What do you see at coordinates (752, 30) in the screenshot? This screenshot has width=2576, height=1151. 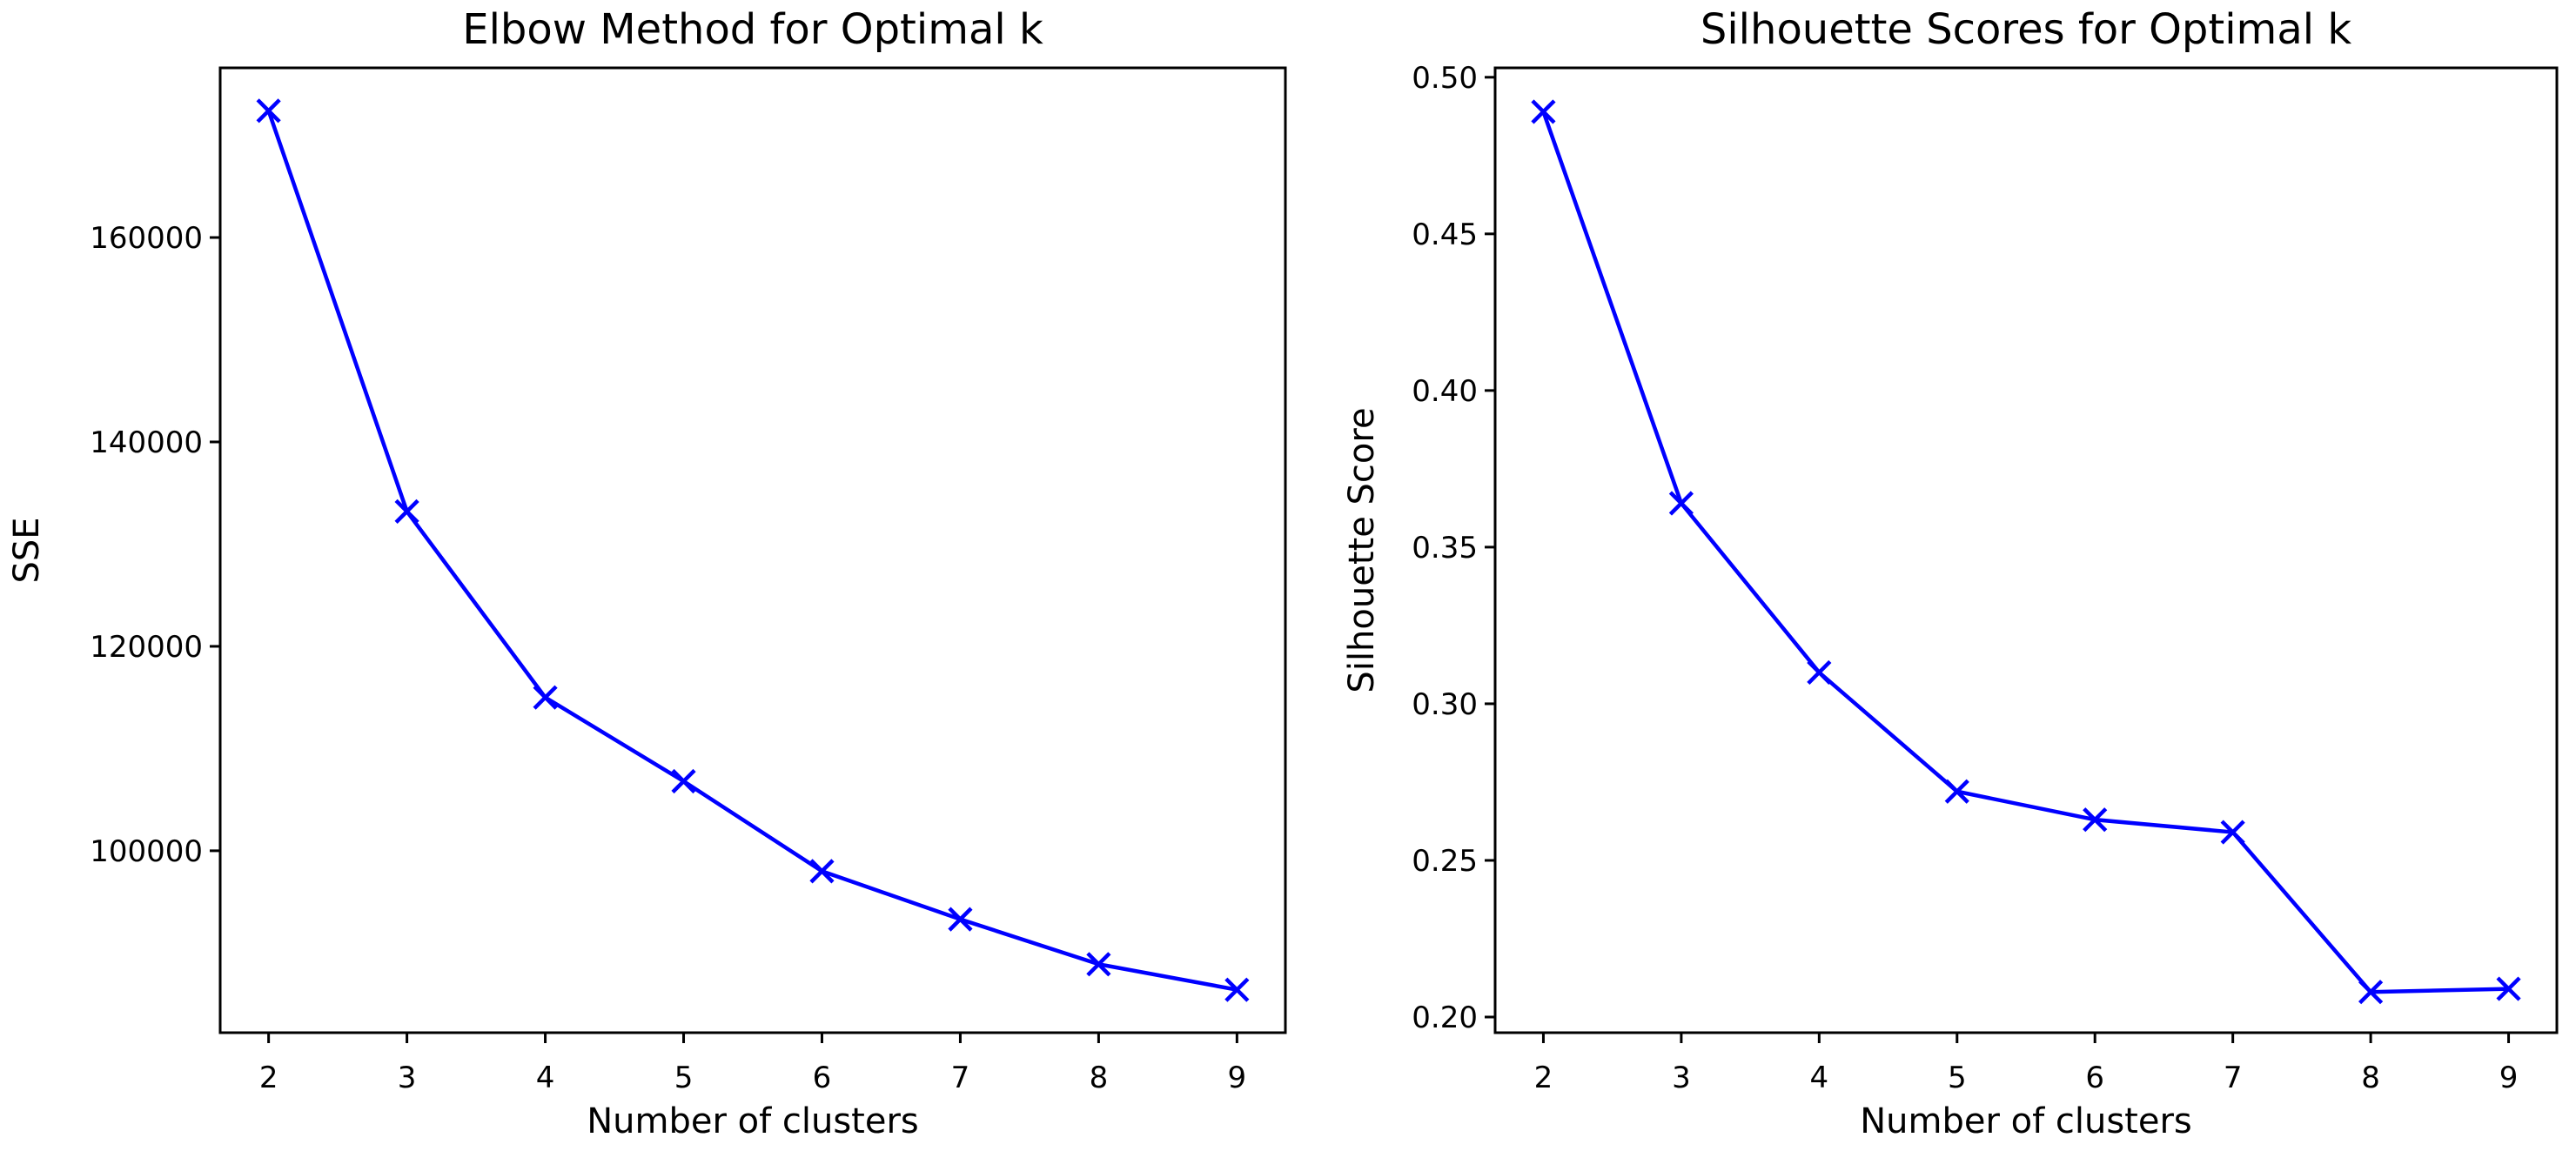 I see `chart-title: Elbow Method for Optimal k` at bounding box center [752, 30].